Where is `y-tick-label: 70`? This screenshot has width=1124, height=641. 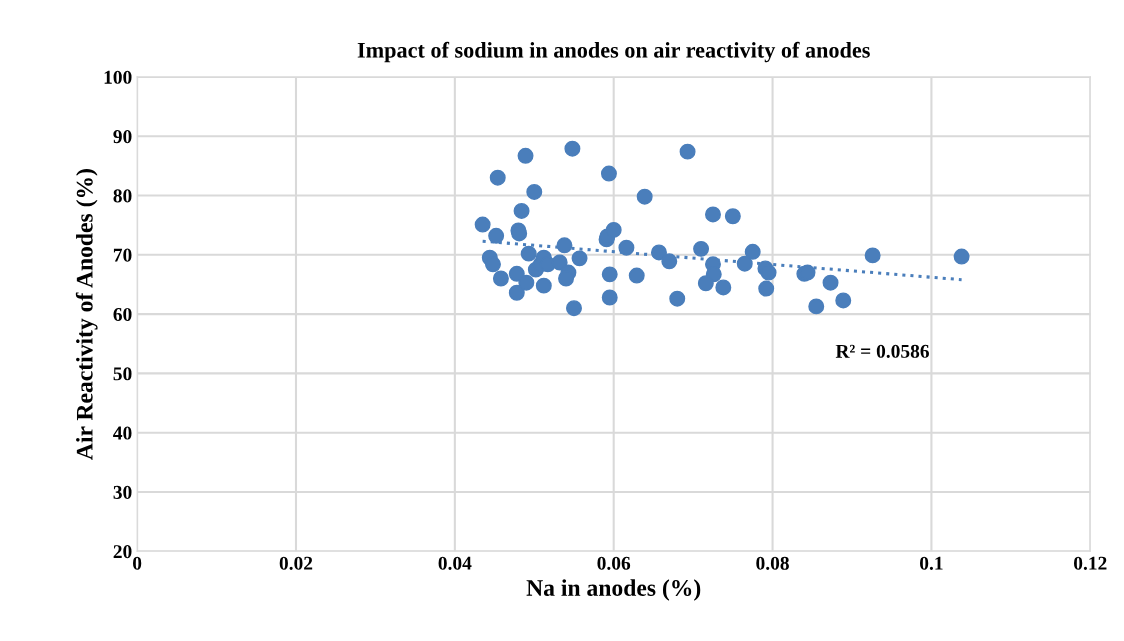 y-tick-label: 70 is located at coordinates (122, 255).